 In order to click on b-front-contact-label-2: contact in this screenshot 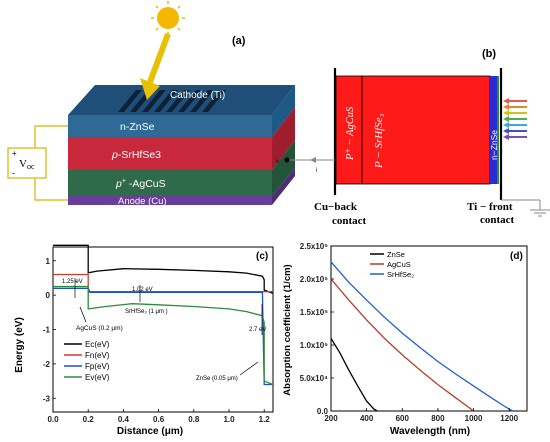, I will do `click(497, 220)`.